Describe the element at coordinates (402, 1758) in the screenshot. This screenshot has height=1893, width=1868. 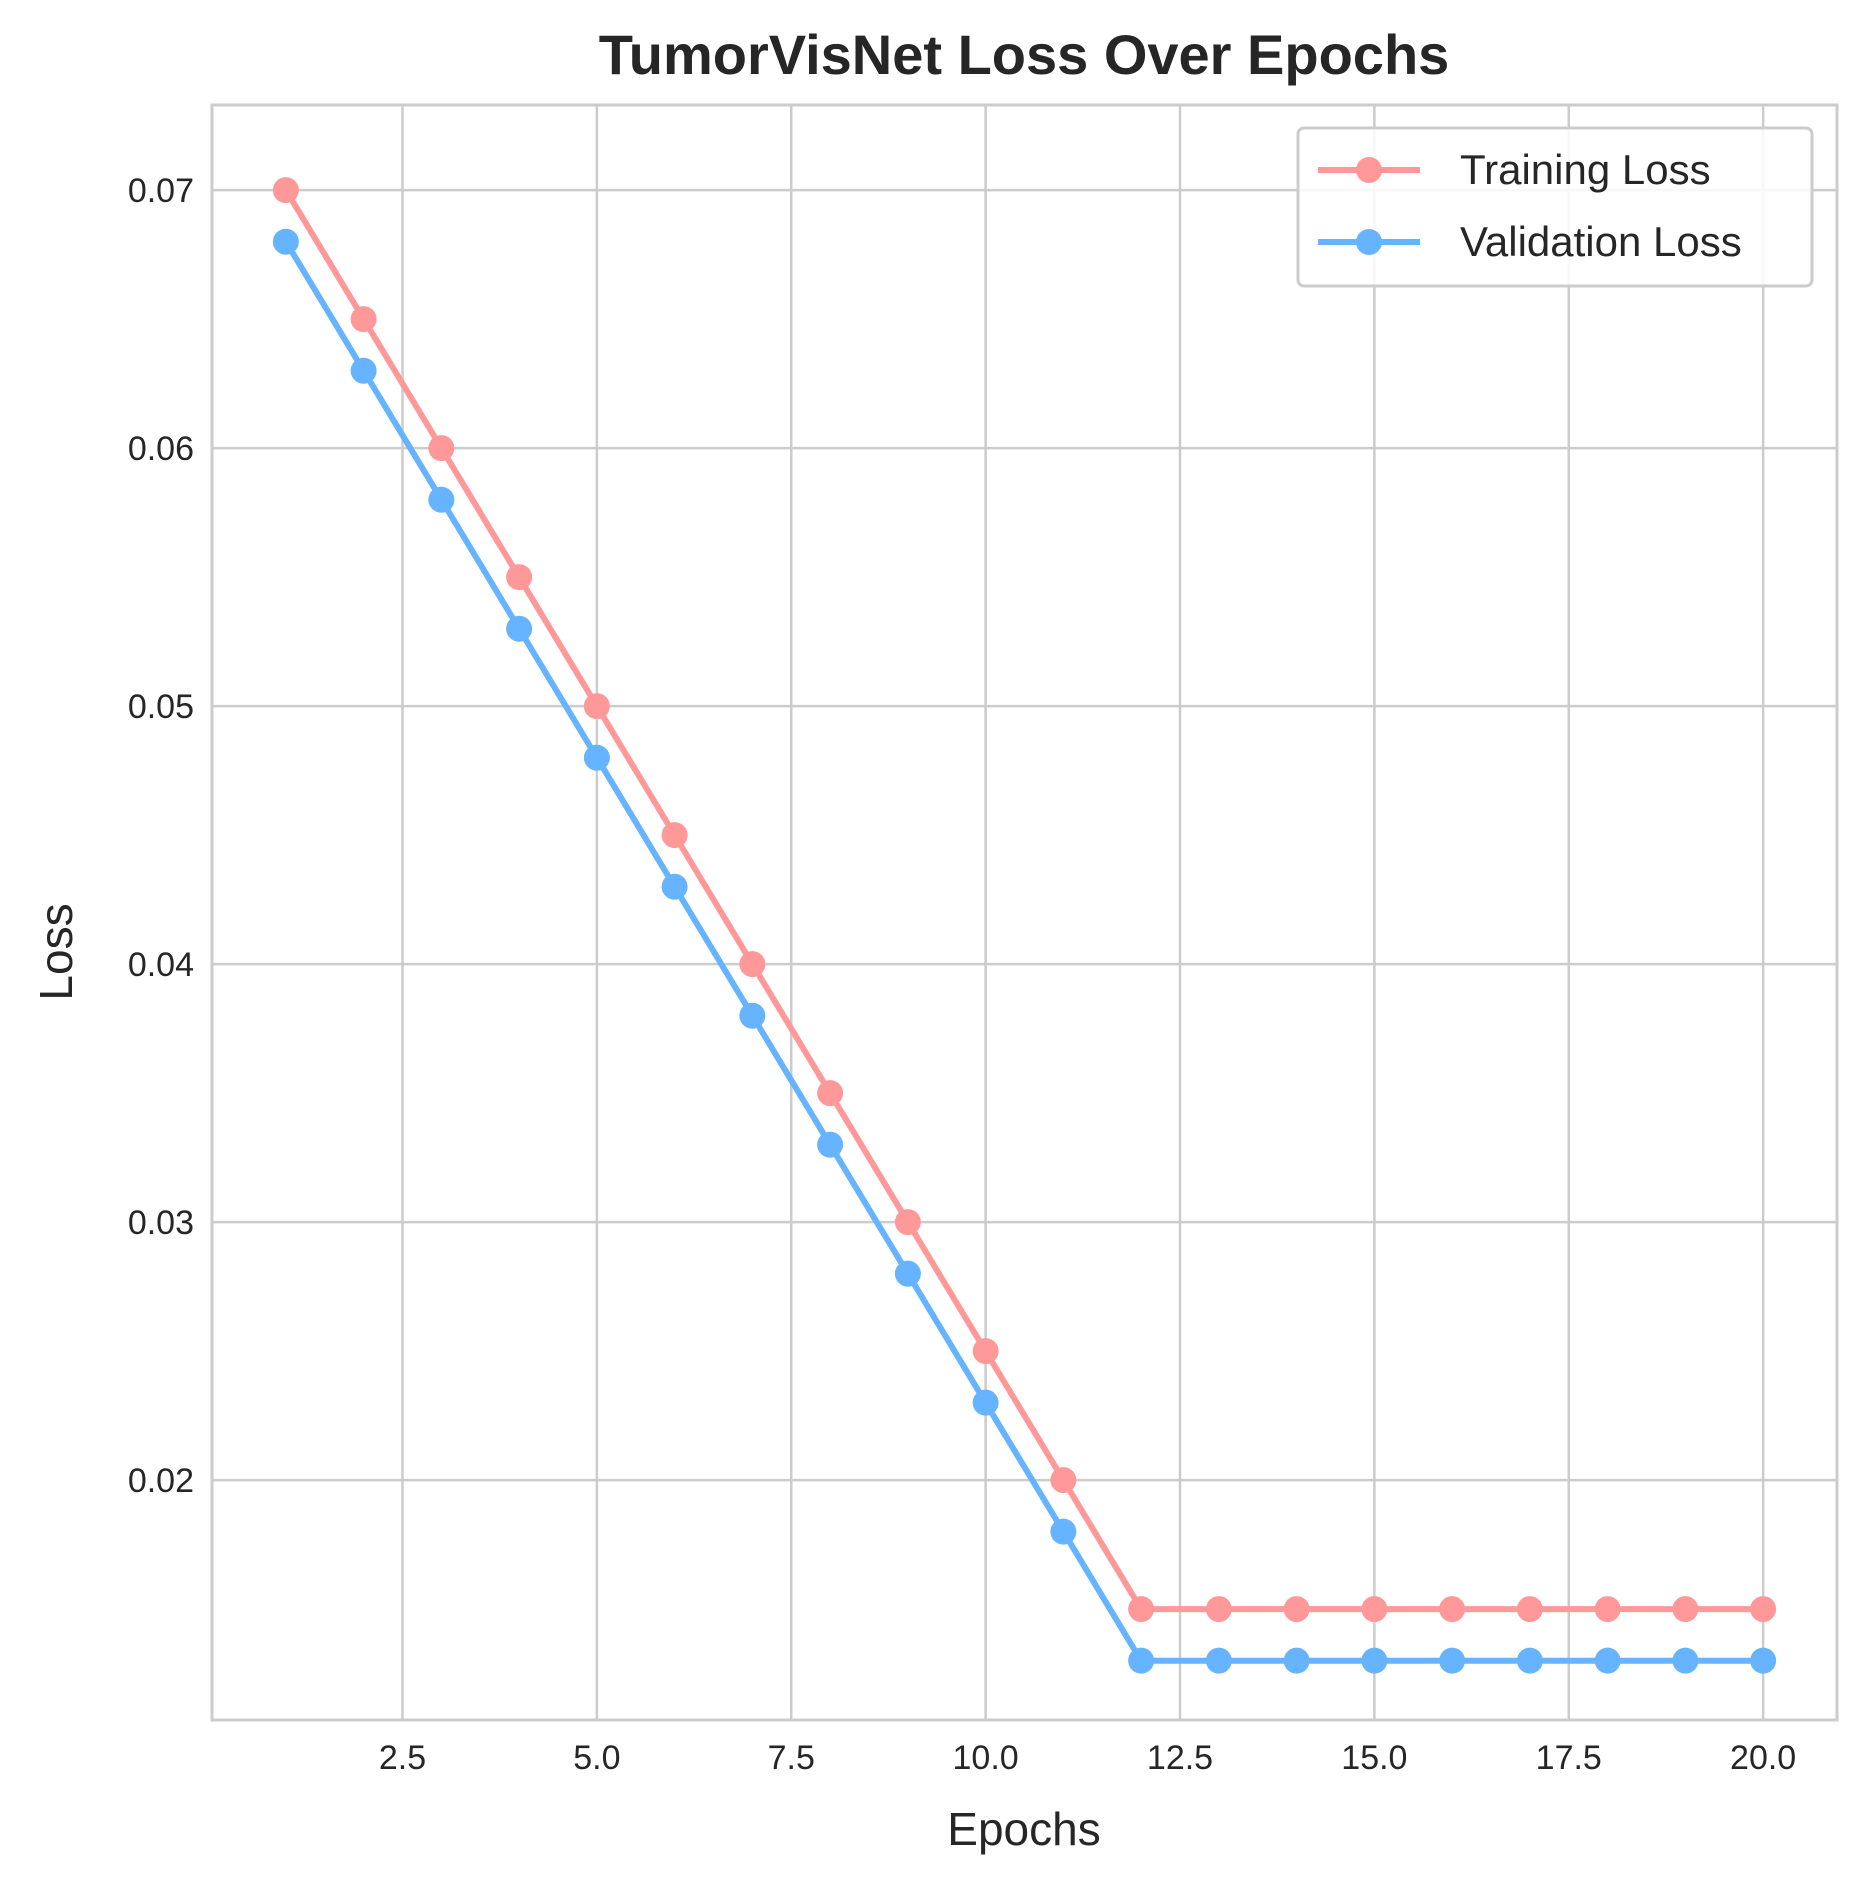
I see `x-tick-label: 2.5` at that location.